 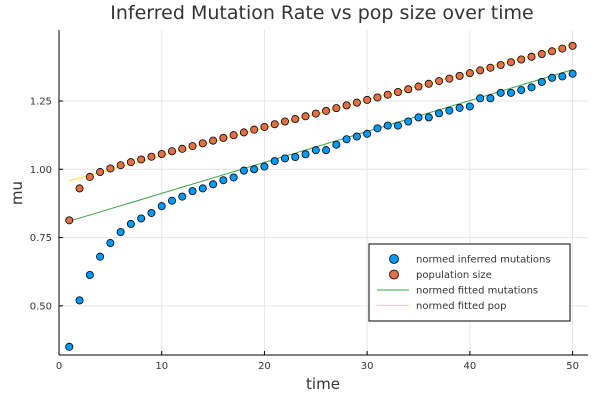 What do you see at coordinates (59, 366) in the screenshot?
I see `x-tick-label: 0` at bounding box center [59, 366].